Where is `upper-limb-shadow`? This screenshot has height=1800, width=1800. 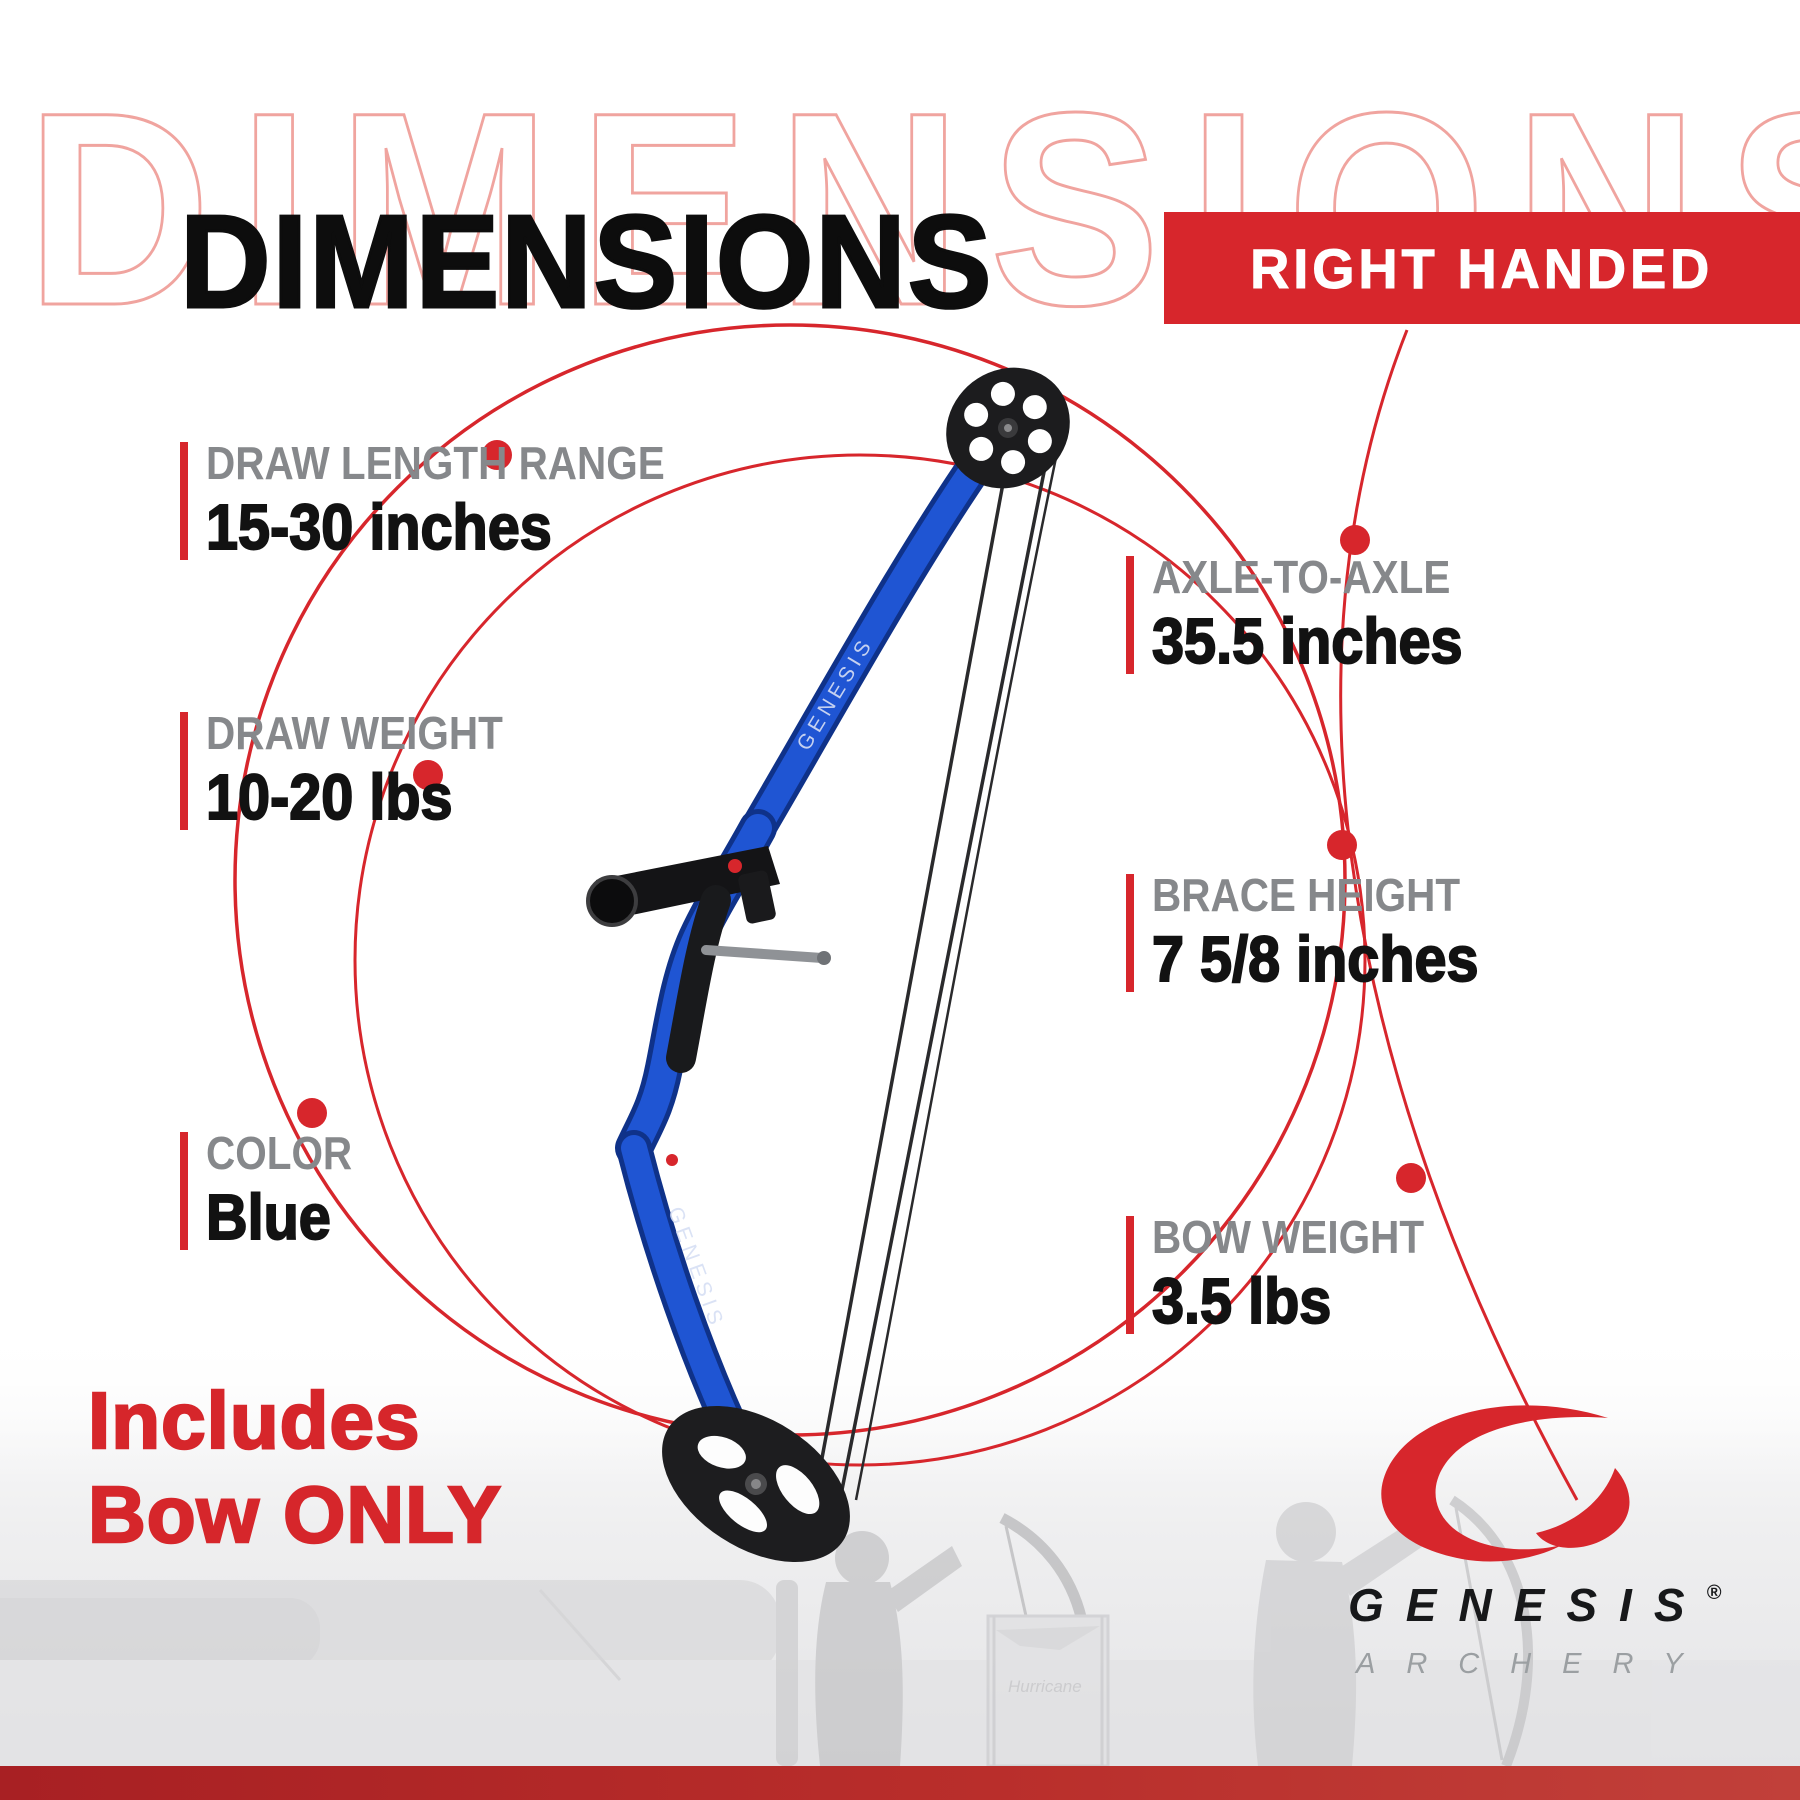
upper-limb-shadow is located at coordinates (875, 635).